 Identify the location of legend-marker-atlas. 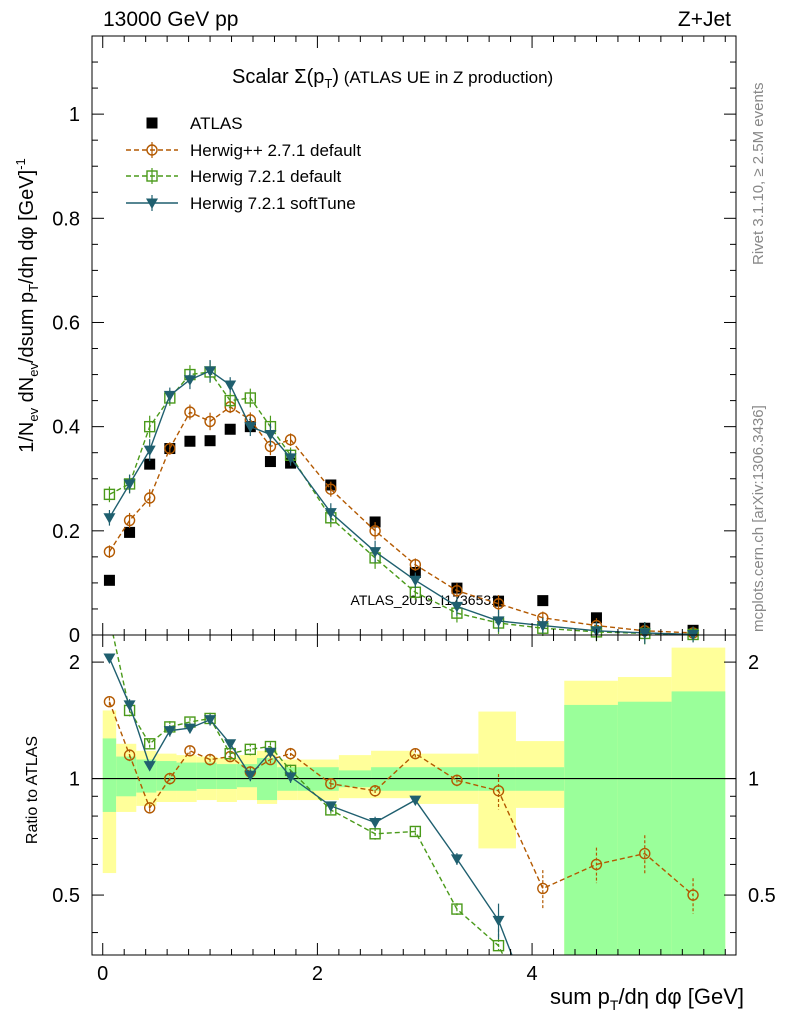
(152, 123).